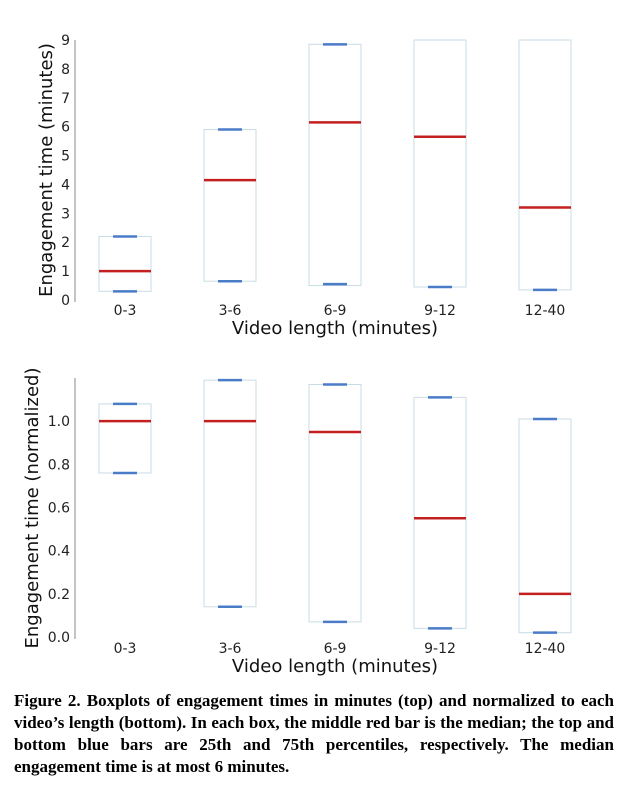  What do you see at coordinates (545, 649) in the screenshot?
I see `bottom-x-tick-label: 12-40` at bounding box center [545, 649].